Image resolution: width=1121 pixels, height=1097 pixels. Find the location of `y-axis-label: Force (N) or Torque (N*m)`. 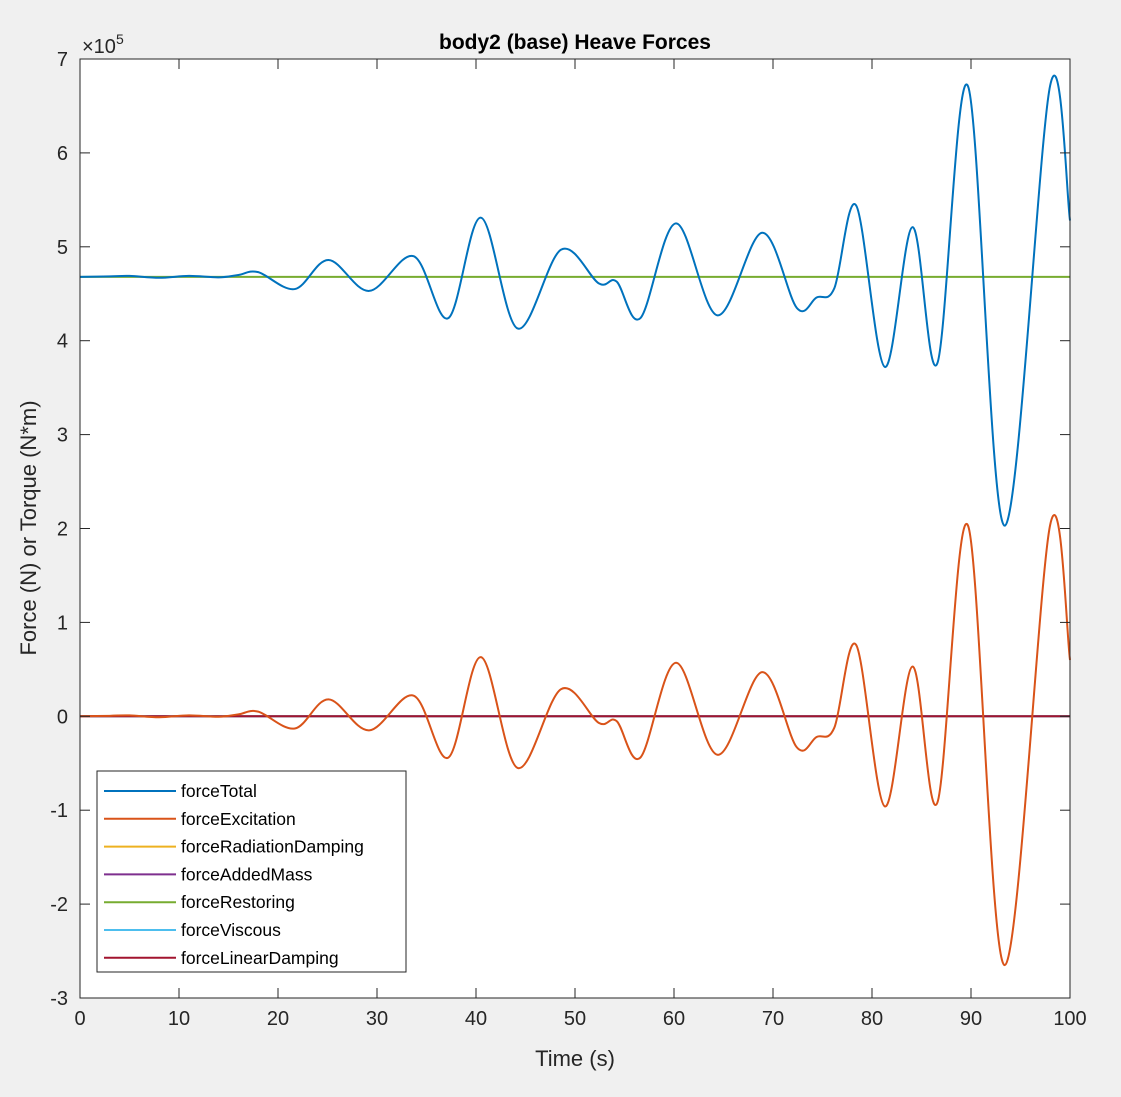

y-axis-label: Force (N) or Torque (N*m) is located at coordinates (28, 527).